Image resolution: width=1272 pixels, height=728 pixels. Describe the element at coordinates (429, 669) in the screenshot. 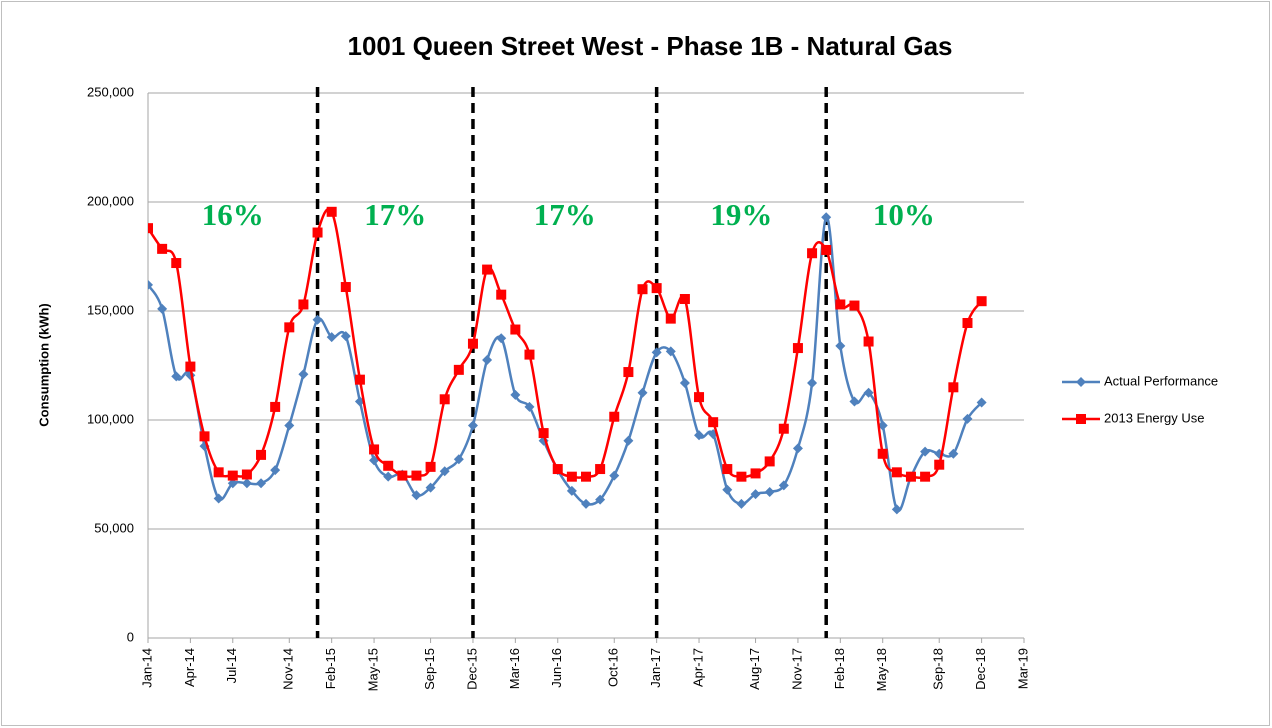

I see `x-tick-label: Sep-15` at that location.